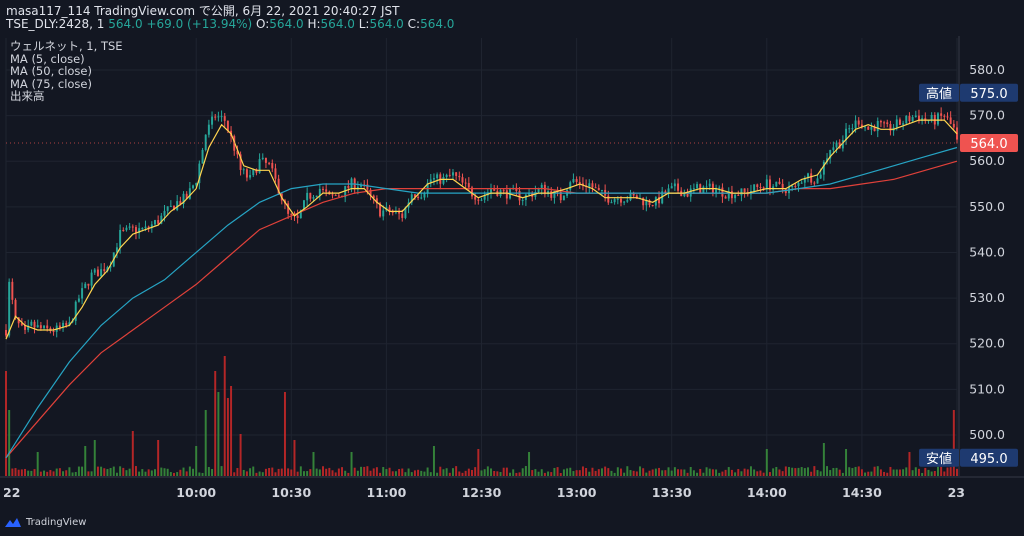  What do you see at coordinates (987, 69) in the screenshot?
I see `y-tick-label: 580.0` at bounding box center [987, 69].